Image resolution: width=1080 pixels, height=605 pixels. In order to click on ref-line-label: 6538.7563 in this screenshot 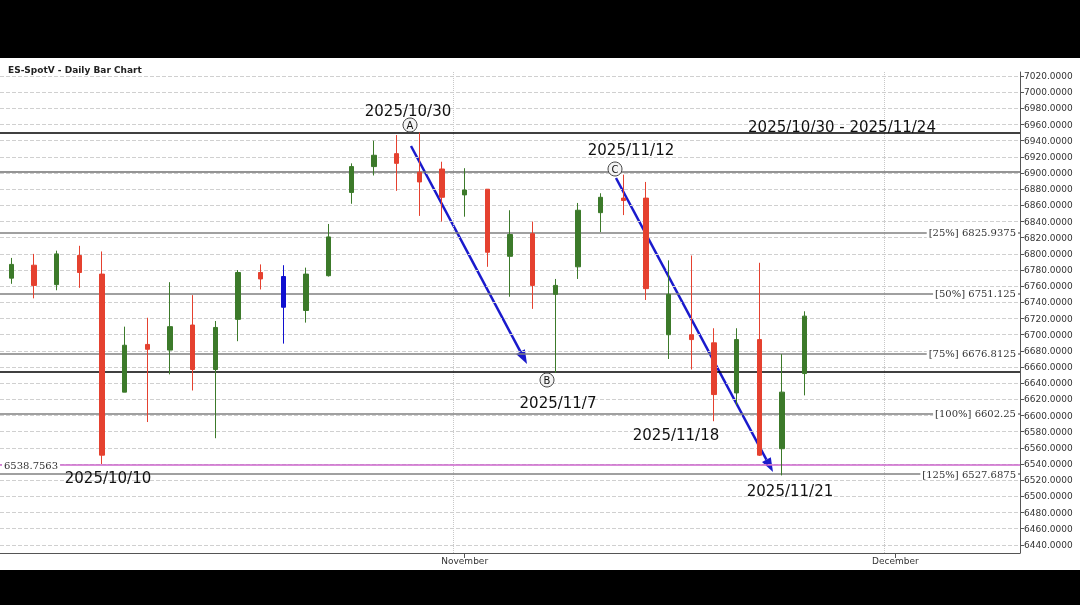, I will do `click(31, 465)`.